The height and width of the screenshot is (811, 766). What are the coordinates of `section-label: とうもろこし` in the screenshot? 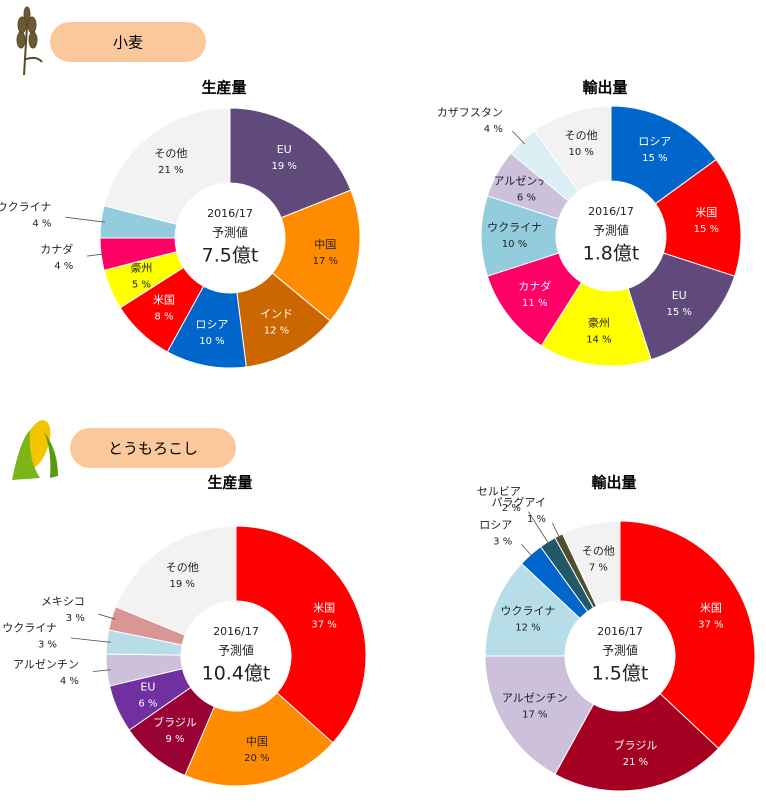 It's located at (153, 449).